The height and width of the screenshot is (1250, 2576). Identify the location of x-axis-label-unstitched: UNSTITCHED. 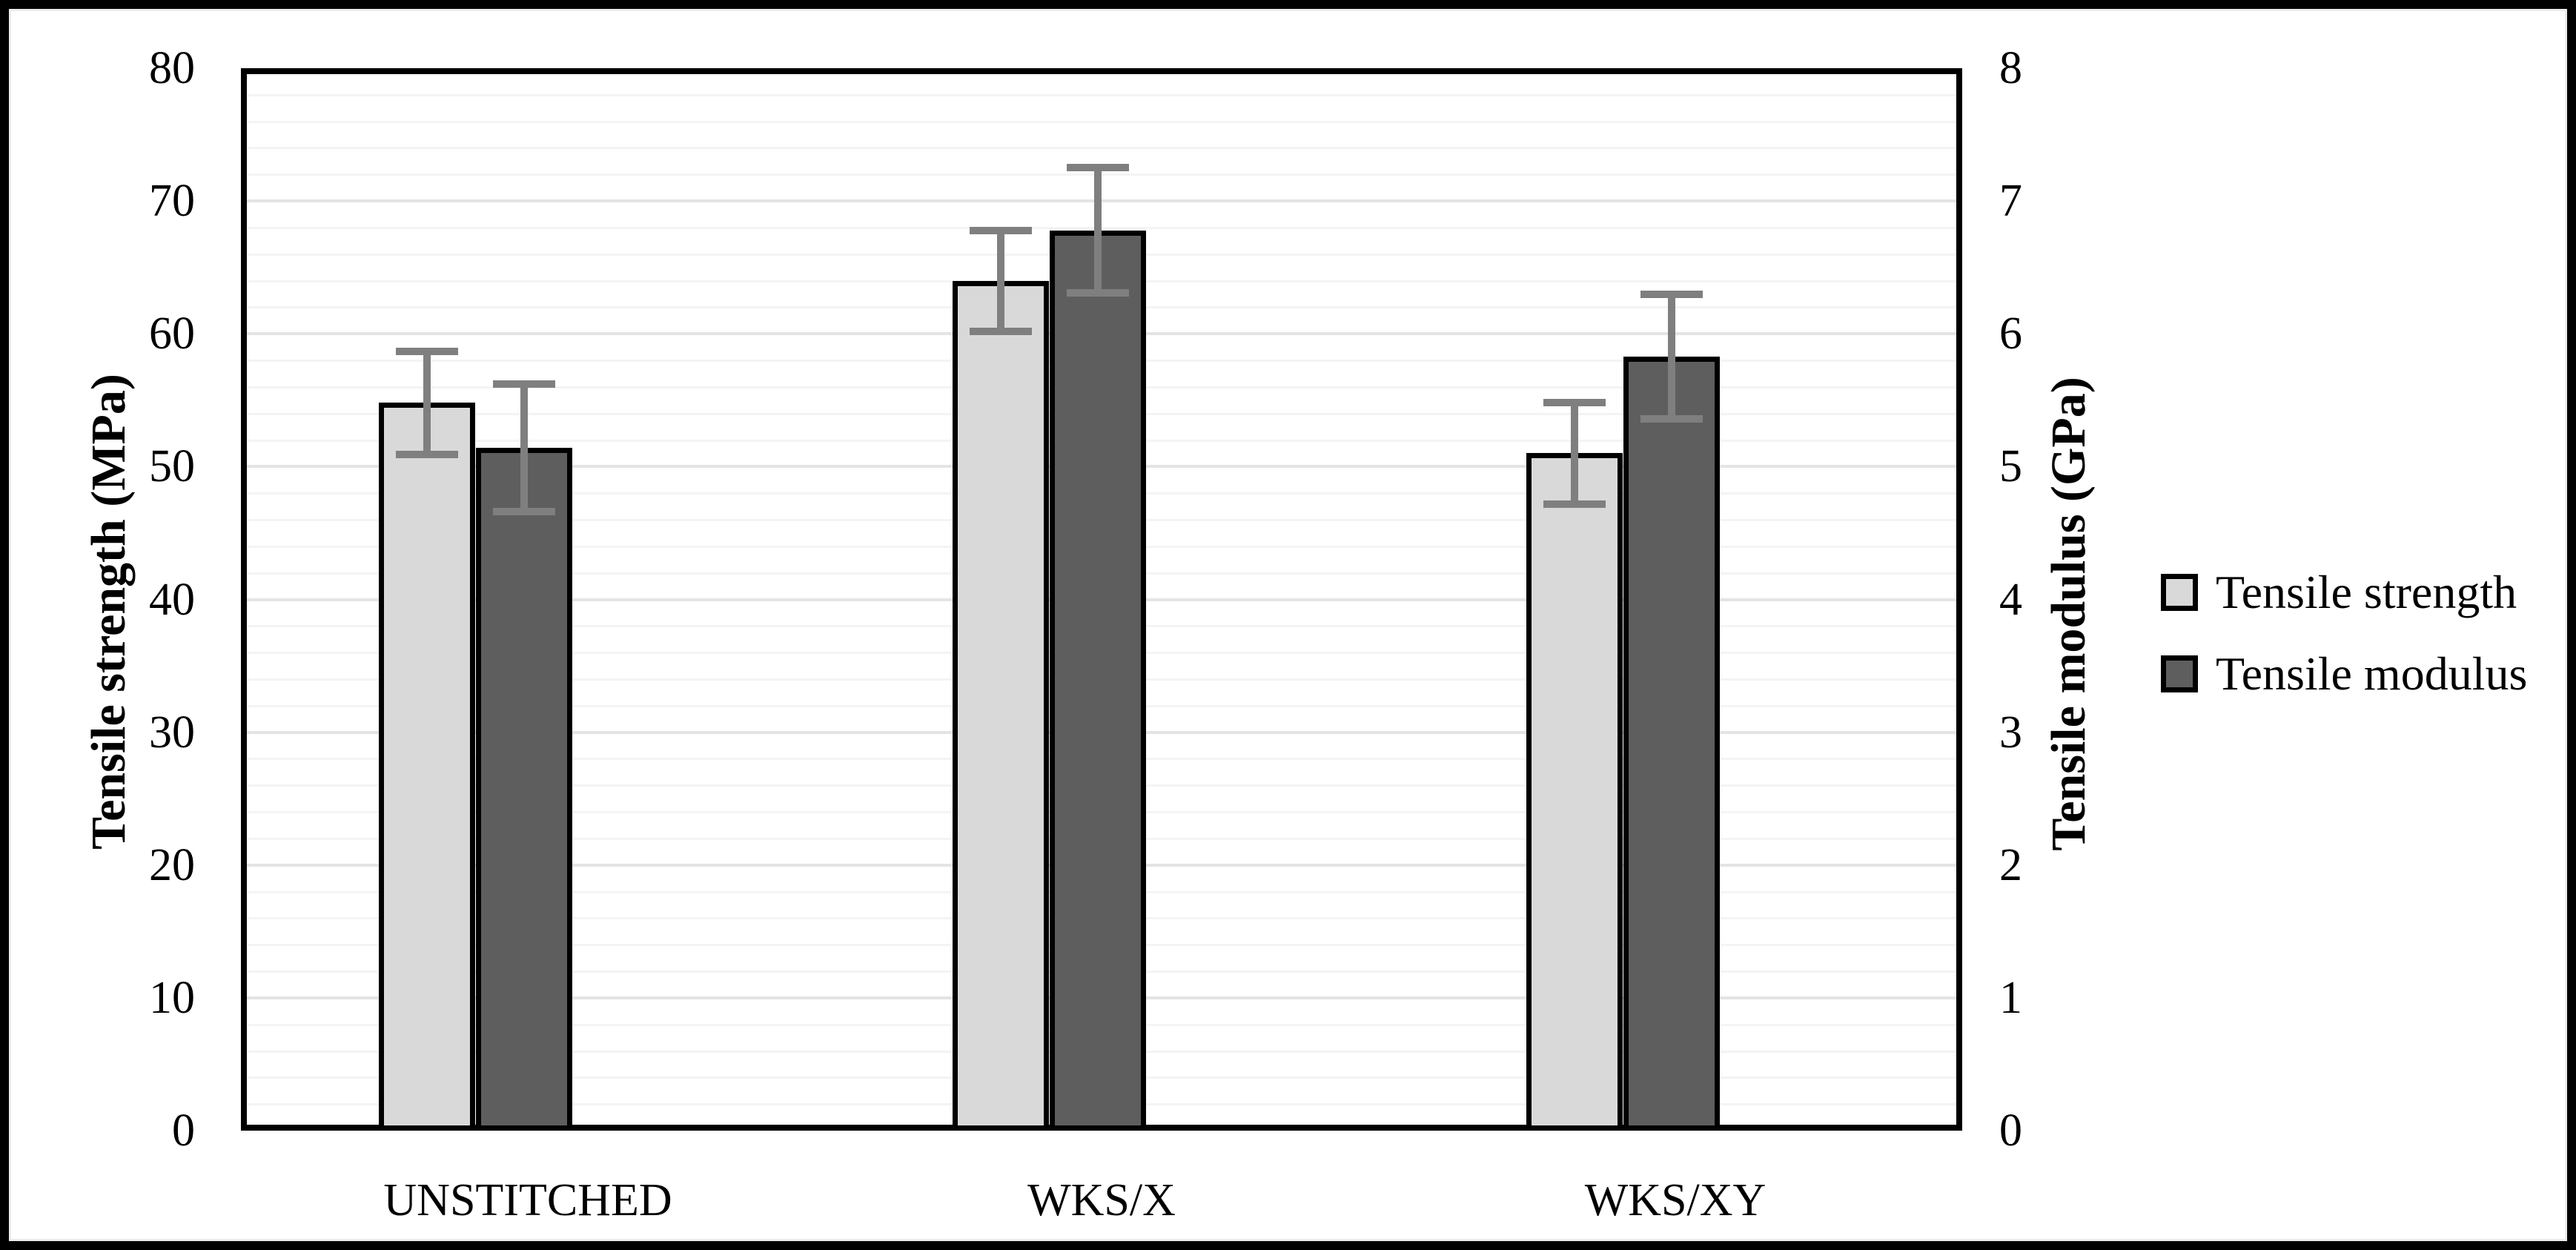
(527, 1201).